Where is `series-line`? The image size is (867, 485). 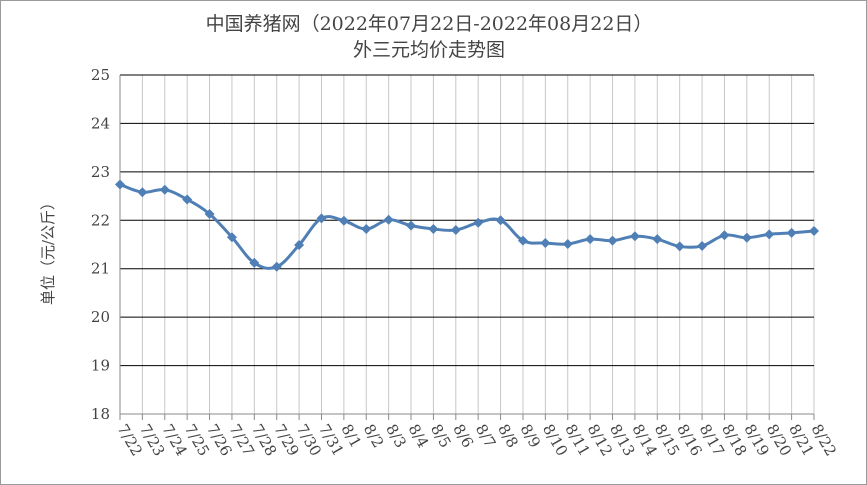
series-line is located at coordinates (467, 226).